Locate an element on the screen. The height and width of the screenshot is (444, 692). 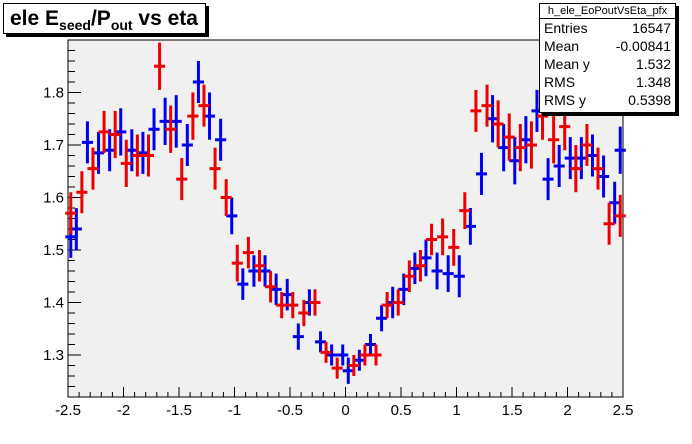
stats-row-entries: Entries 16547 is located at coordinates (607, 28).